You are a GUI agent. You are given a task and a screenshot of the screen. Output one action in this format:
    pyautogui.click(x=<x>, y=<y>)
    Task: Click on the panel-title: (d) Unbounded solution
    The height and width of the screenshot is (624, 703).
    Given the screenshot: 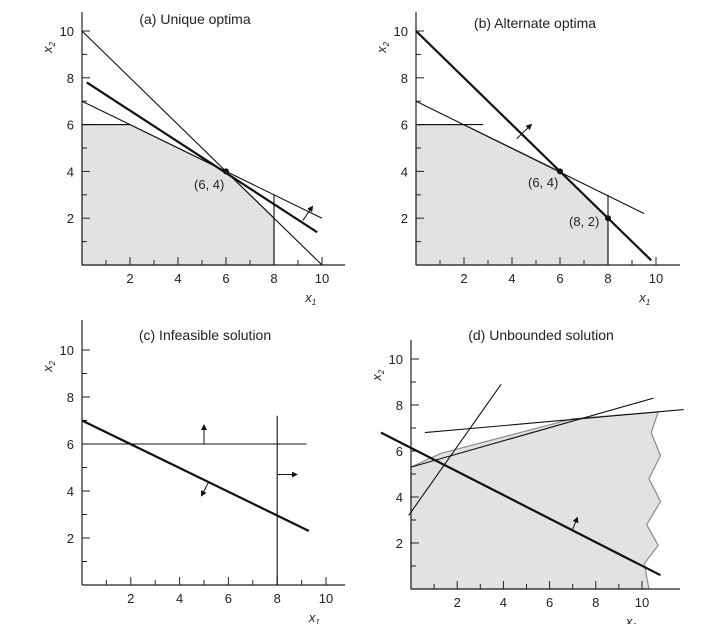 What is the action you would take?
    pyautogui.click(x=541, y=335)
    